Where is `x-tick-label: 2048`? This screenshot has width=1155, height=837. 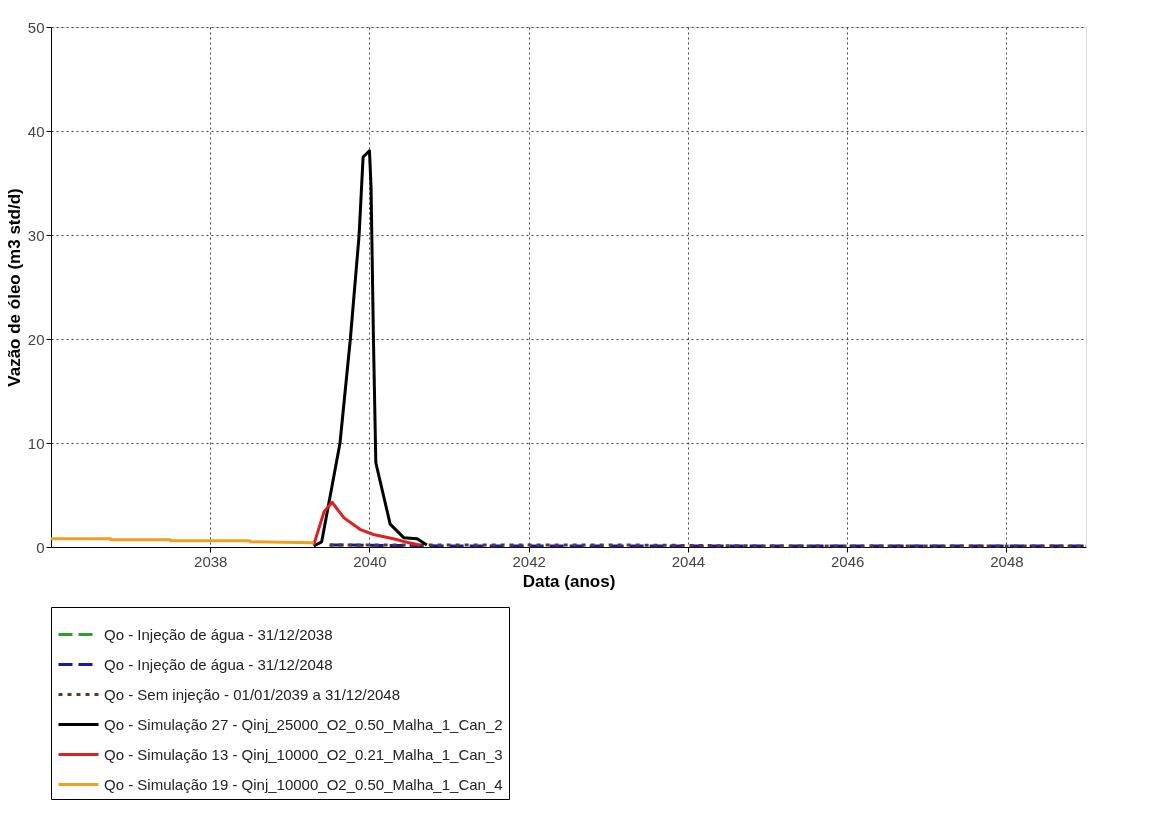
x-tick-label: 2048 is located at coordinates (1007, 561).